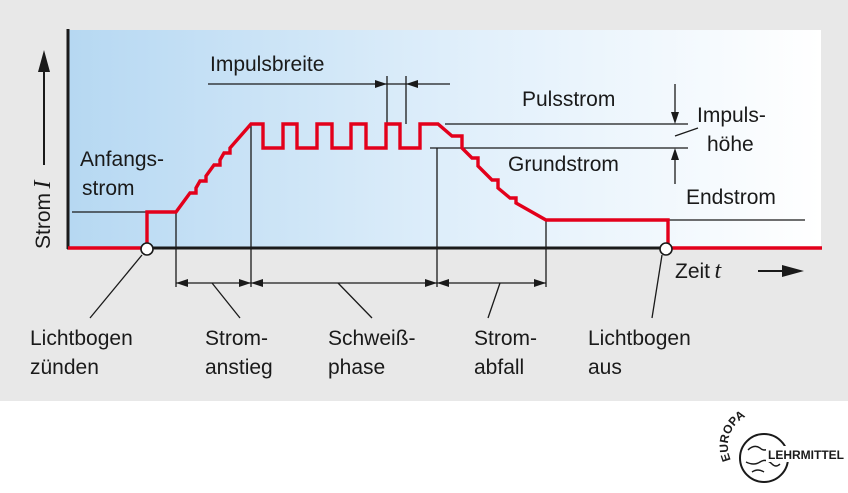 The image size is (848, 493). Describe the element at coordinates (81, 338) in the screenshot. I see `label-lichtbogen-zuenden-1: Lichtbogen` at that location.